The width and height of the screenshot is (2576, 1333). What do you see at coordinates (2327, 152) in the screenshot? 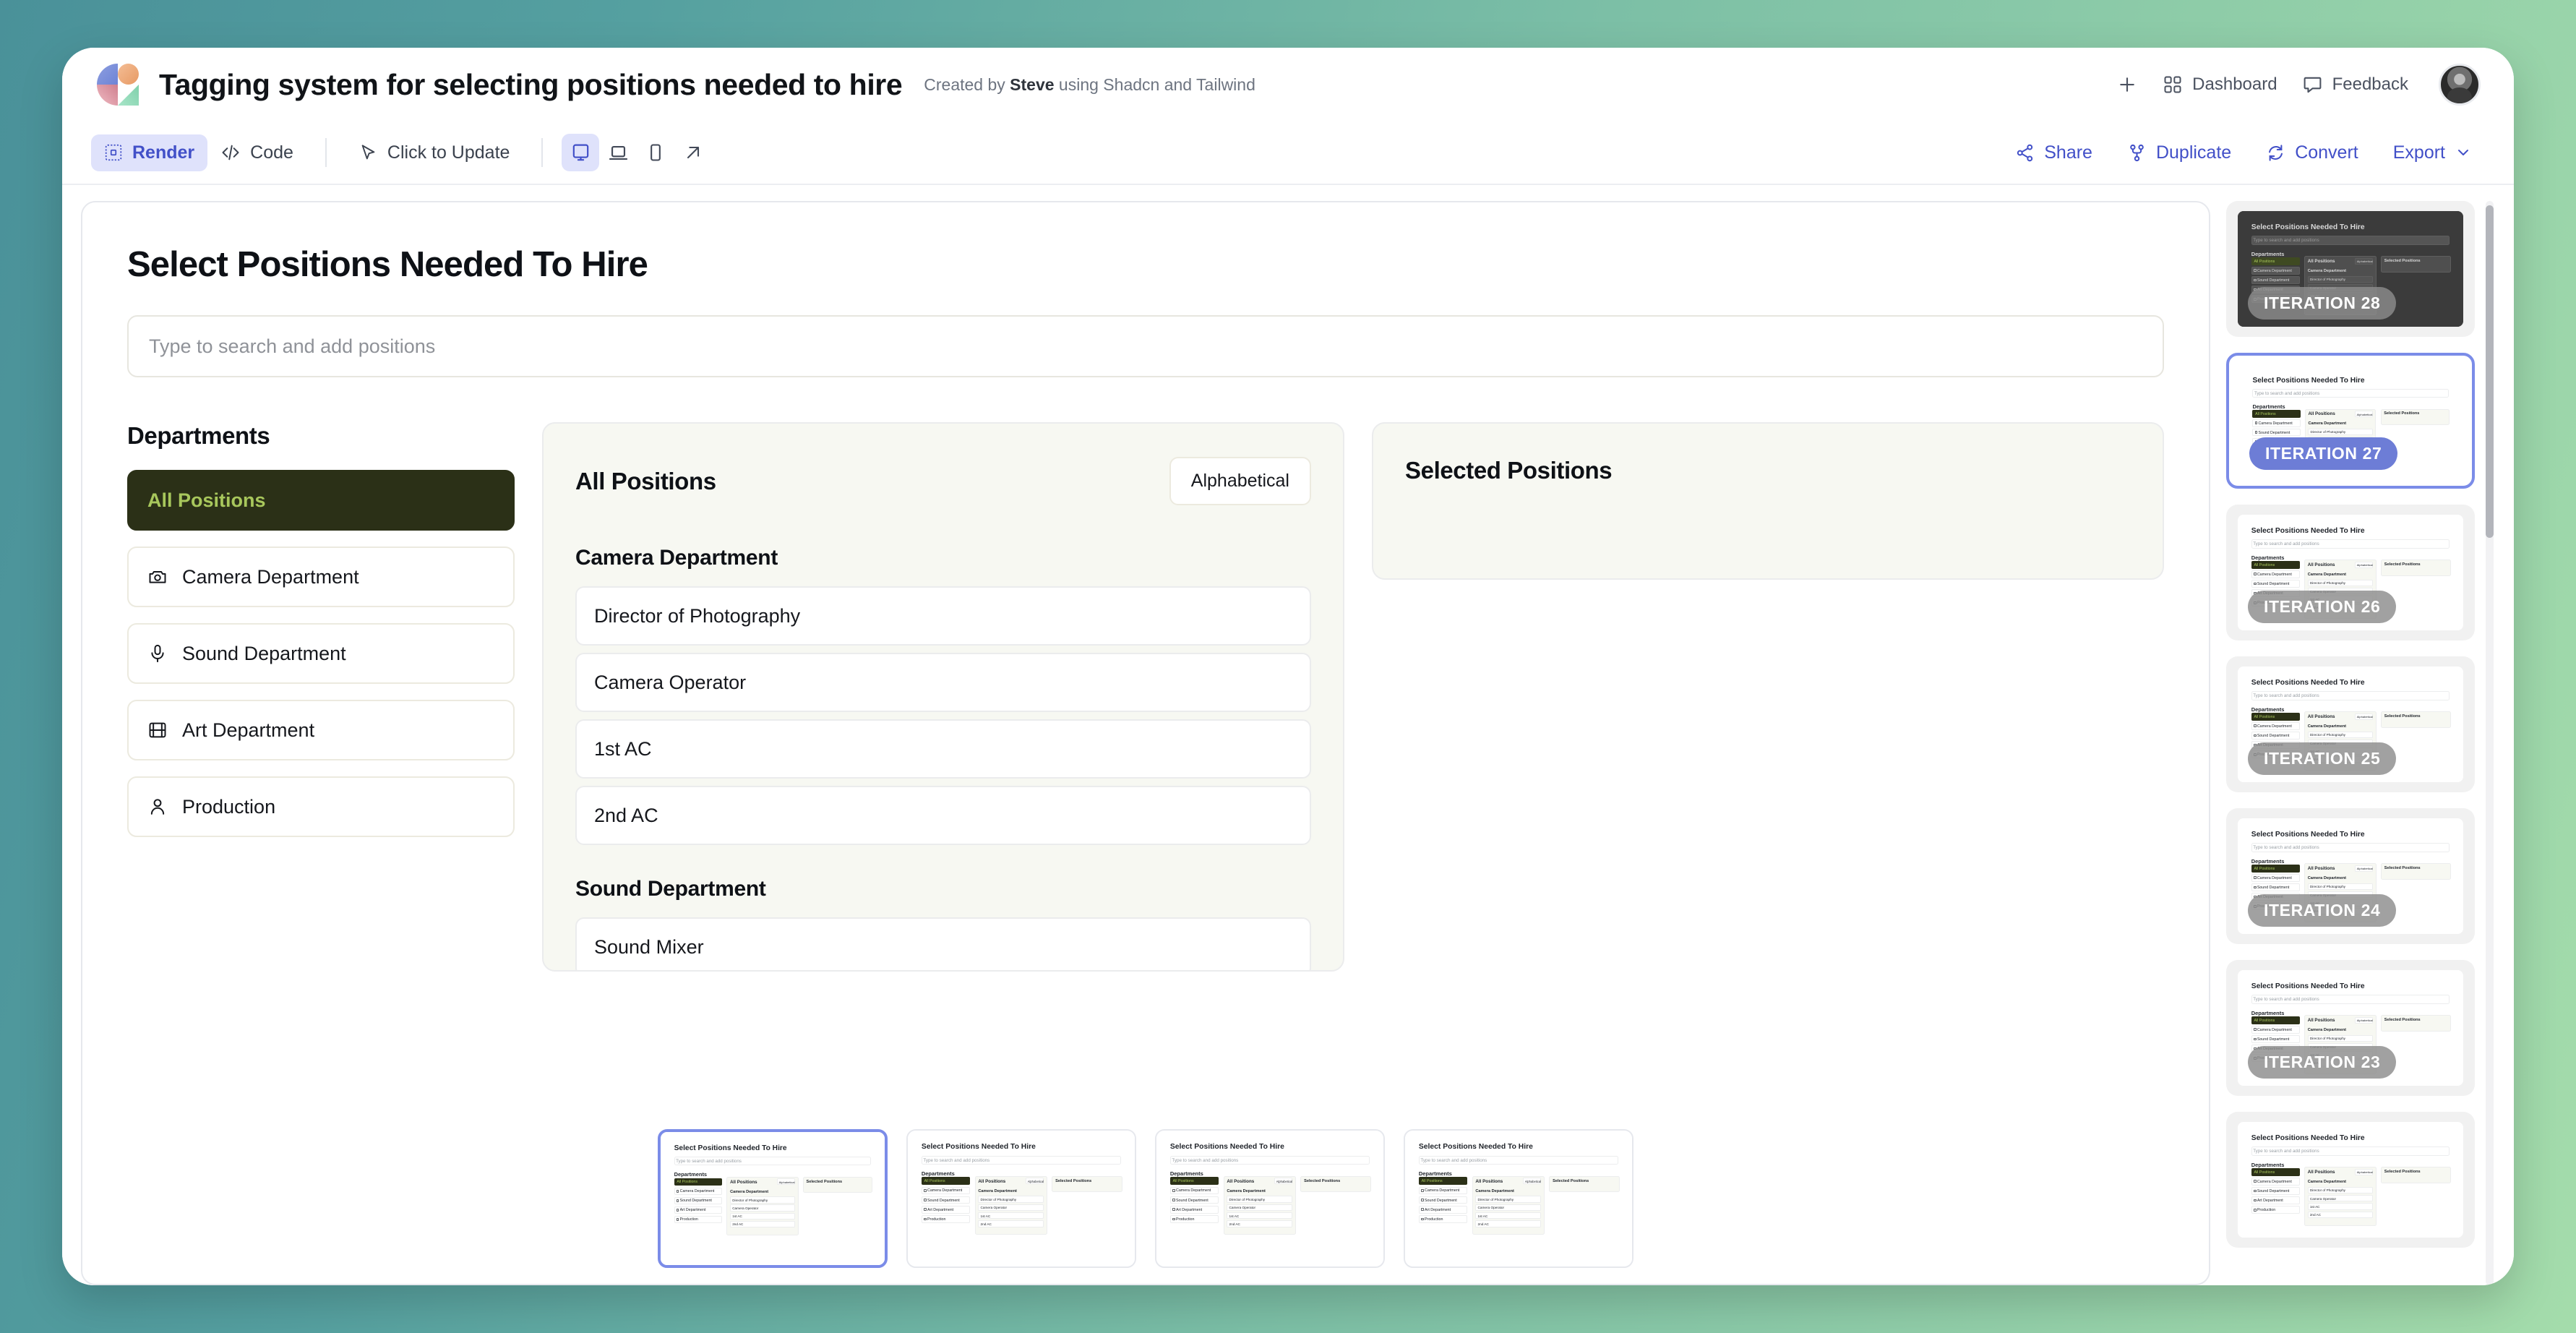
I see `convert-label: Convert` at bounding box center [2327, 152].